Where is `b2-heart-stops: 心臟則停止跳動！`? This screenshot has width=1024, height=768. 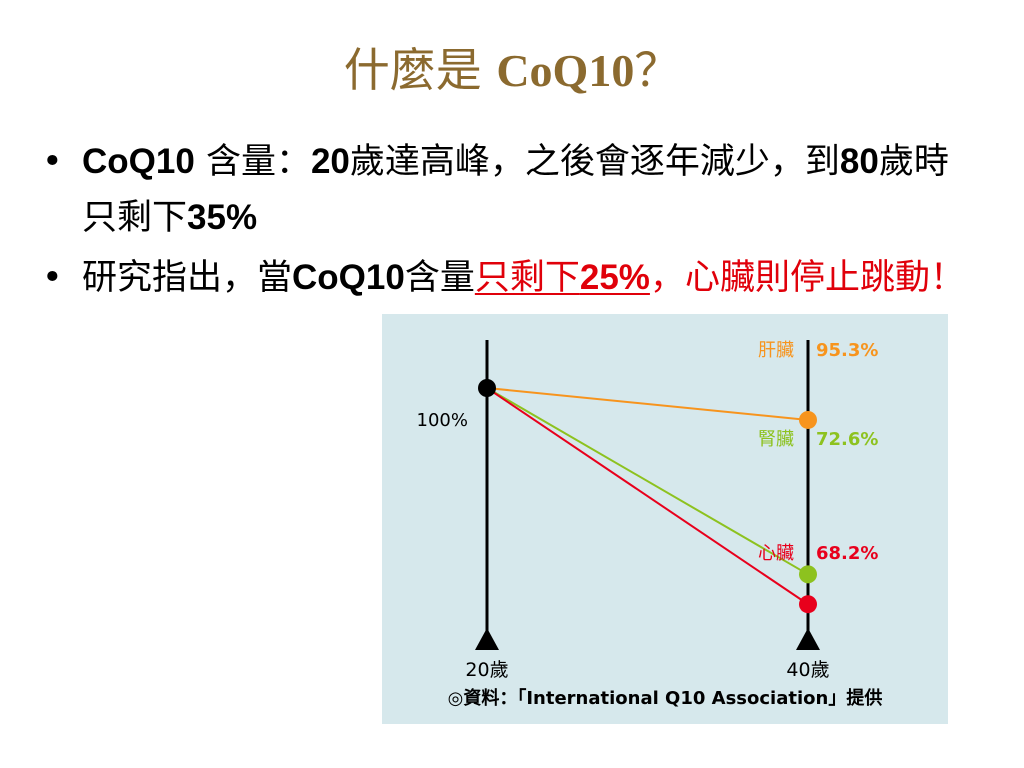
b2-heart-stops: 心臟則停止跳動！ is located at coordinates (824, 278).